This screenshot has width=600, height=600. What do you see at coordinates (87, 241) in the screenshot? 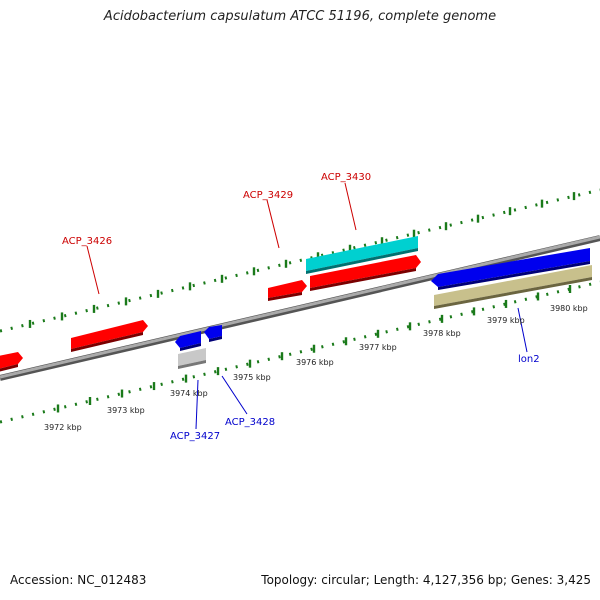
I see `gene-label-acp-3426: ACP_3426` at bounding box center [87, 241].